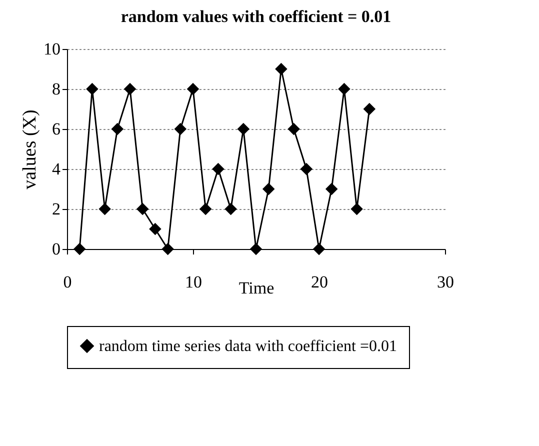  I want to click on x-tick-label: 10, so click(193, 282).